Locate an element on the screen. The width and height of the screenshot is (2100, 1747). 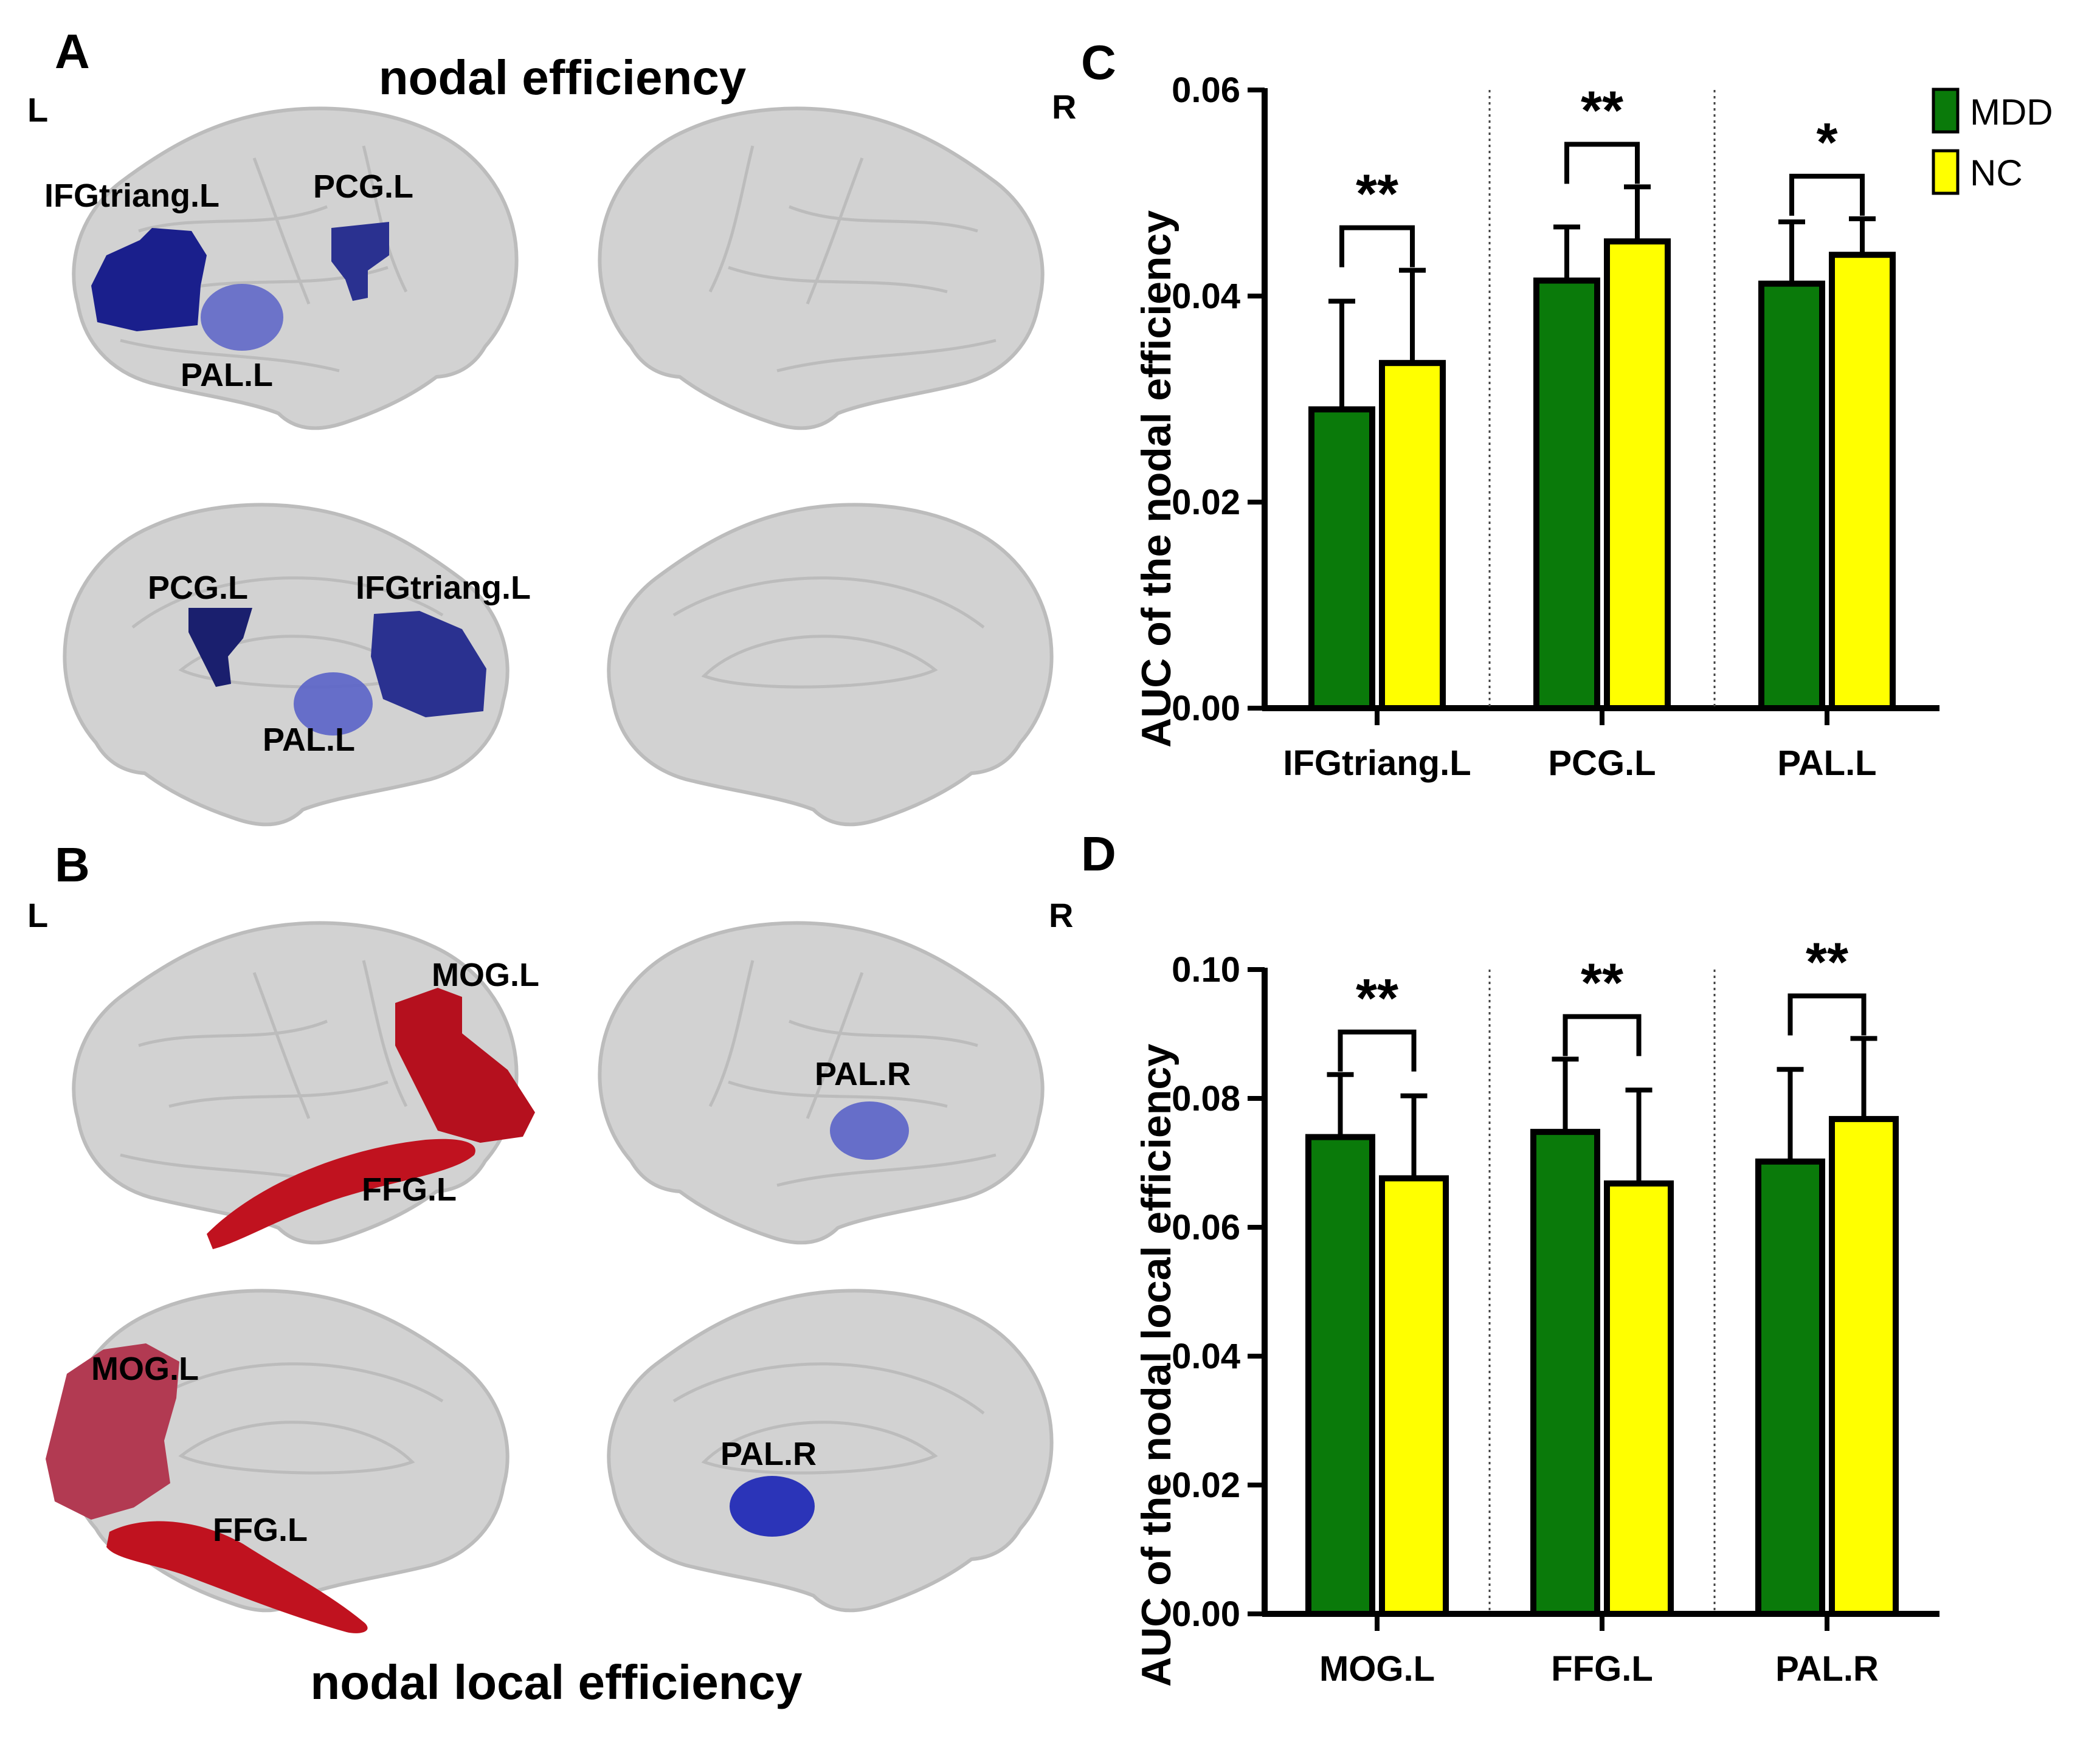
panel-b-right-marker: R is located at coordinates (1061, 915).